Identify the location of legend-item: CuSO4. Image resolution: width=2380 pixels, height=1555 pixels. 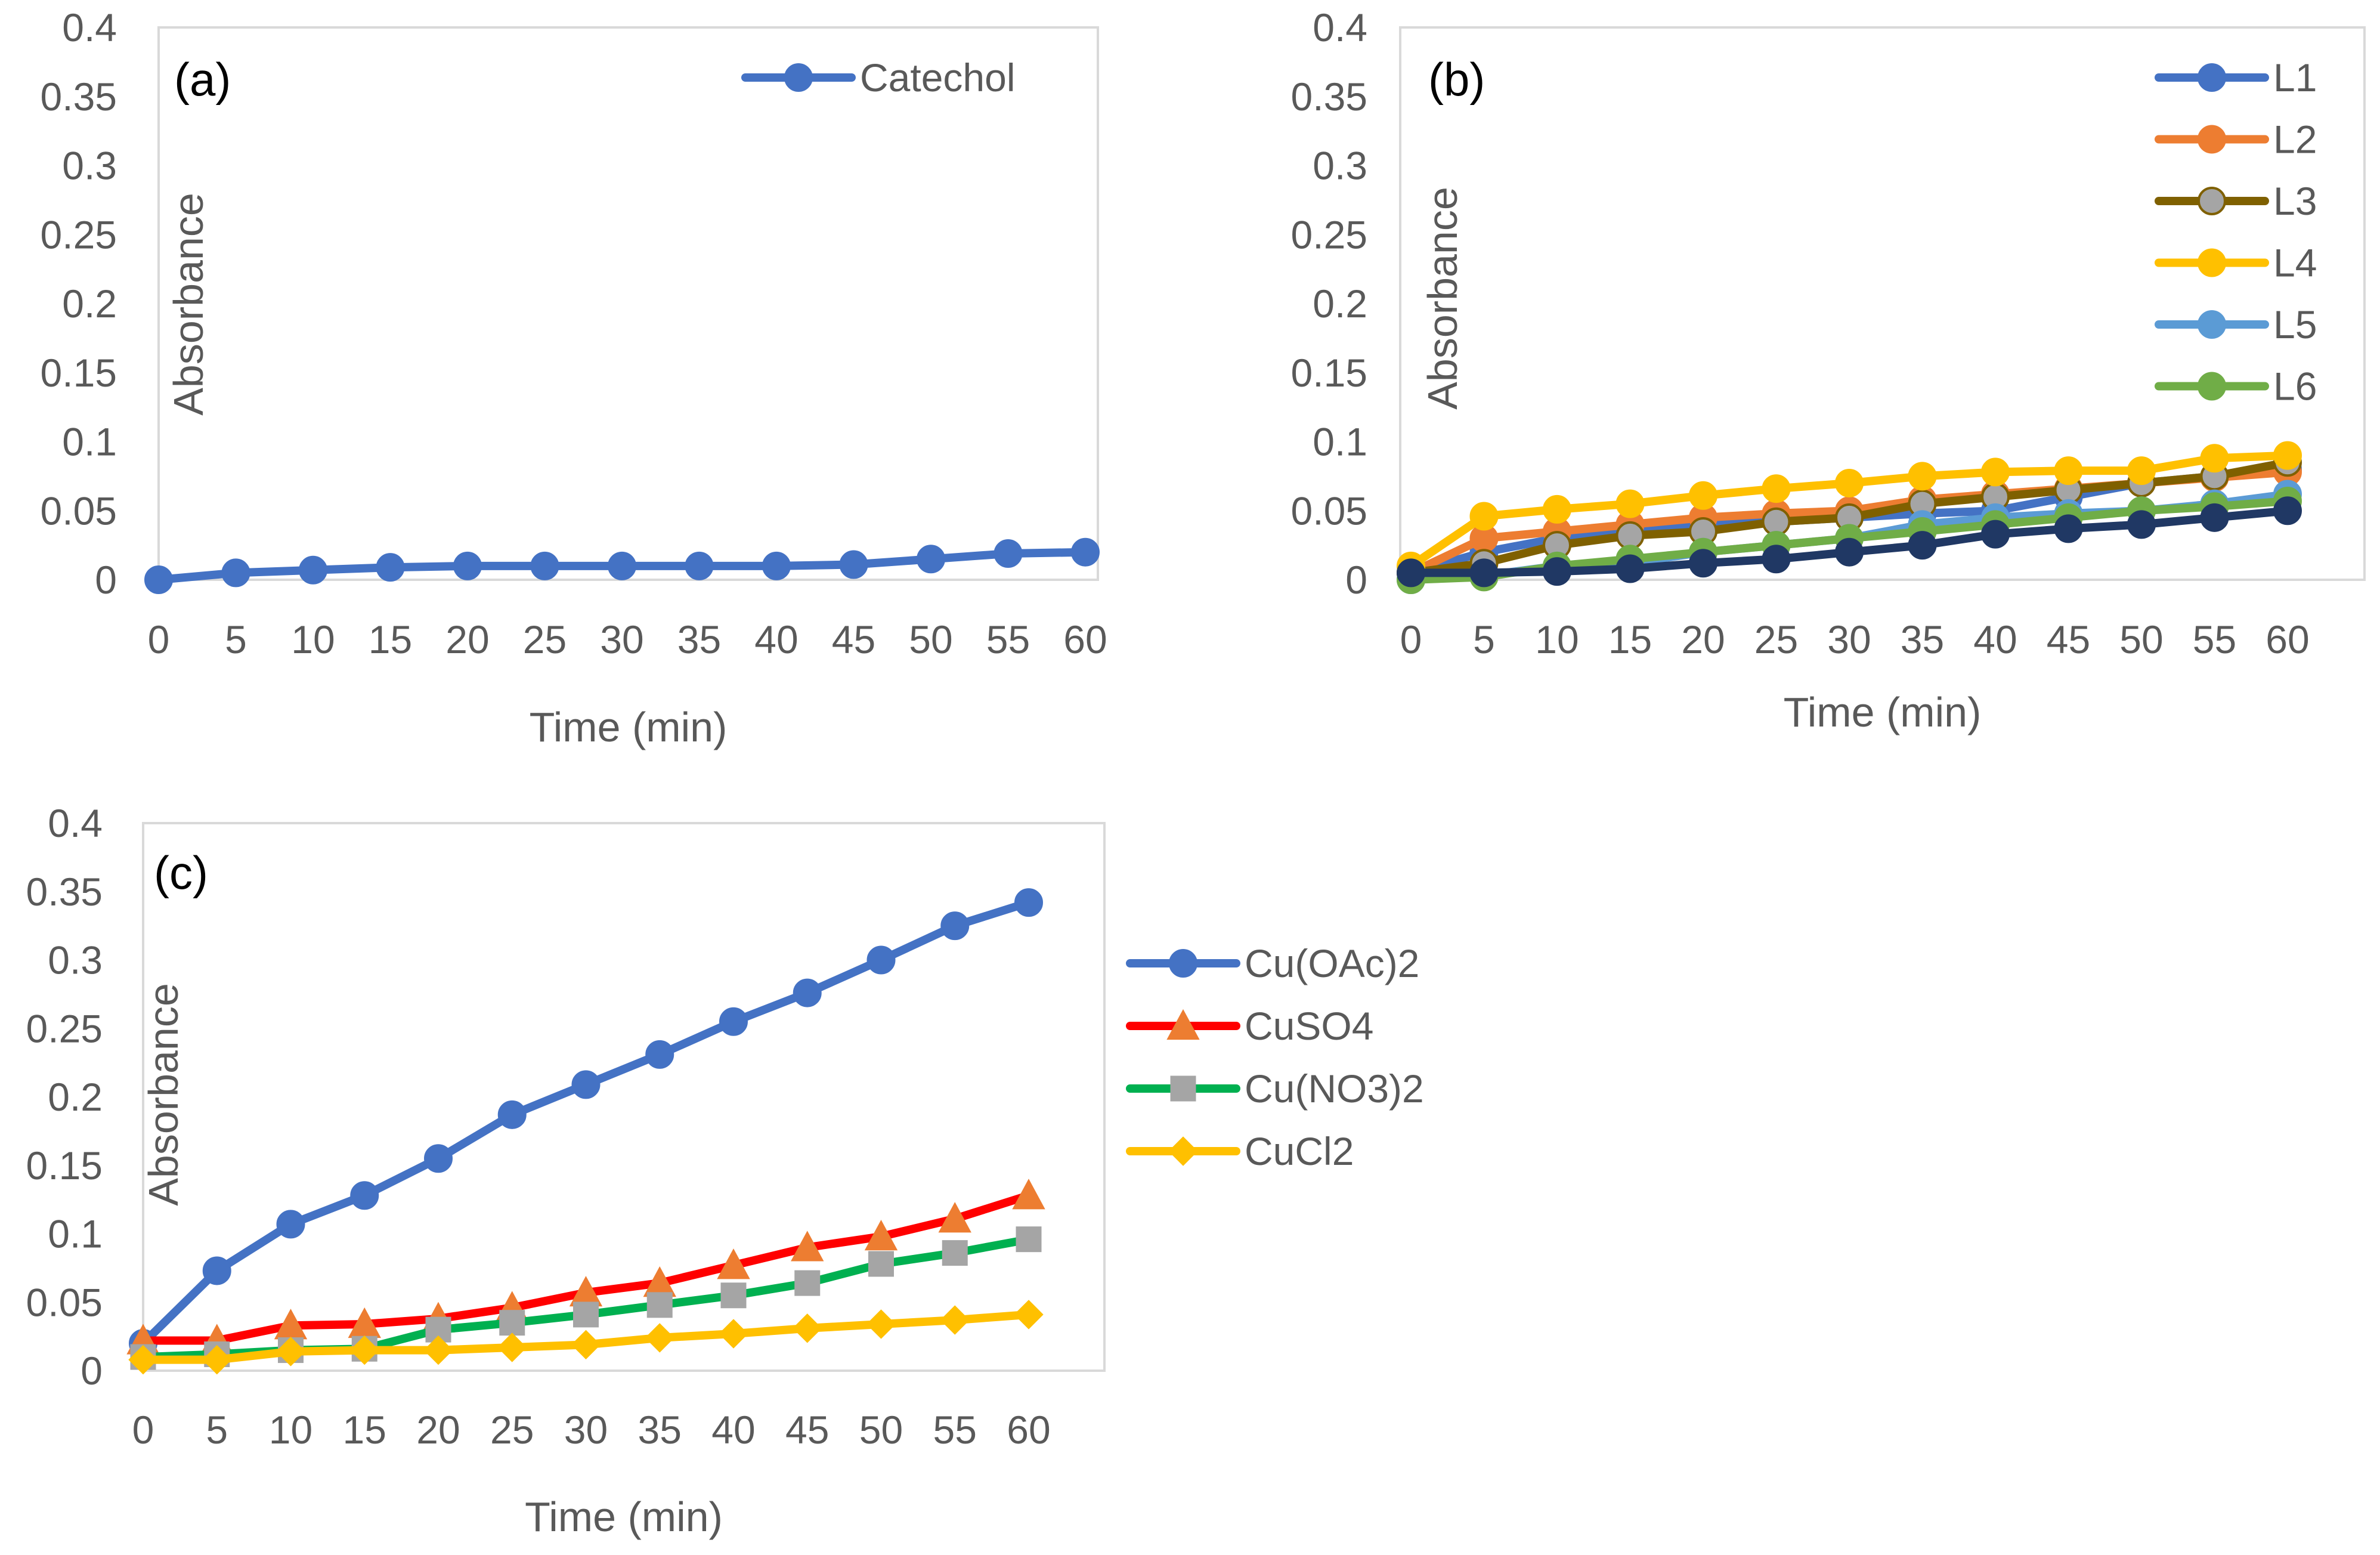
(1249, 1026).